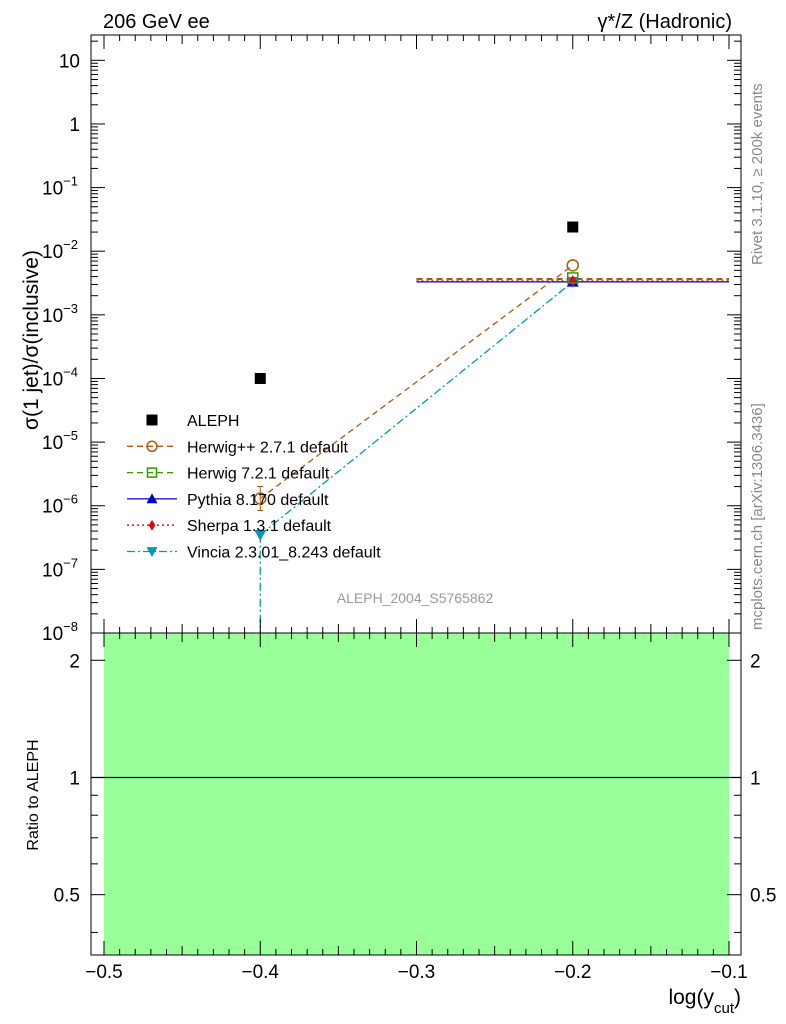  I want to click on legend-label-data: ALEPH, so click(213, 421).